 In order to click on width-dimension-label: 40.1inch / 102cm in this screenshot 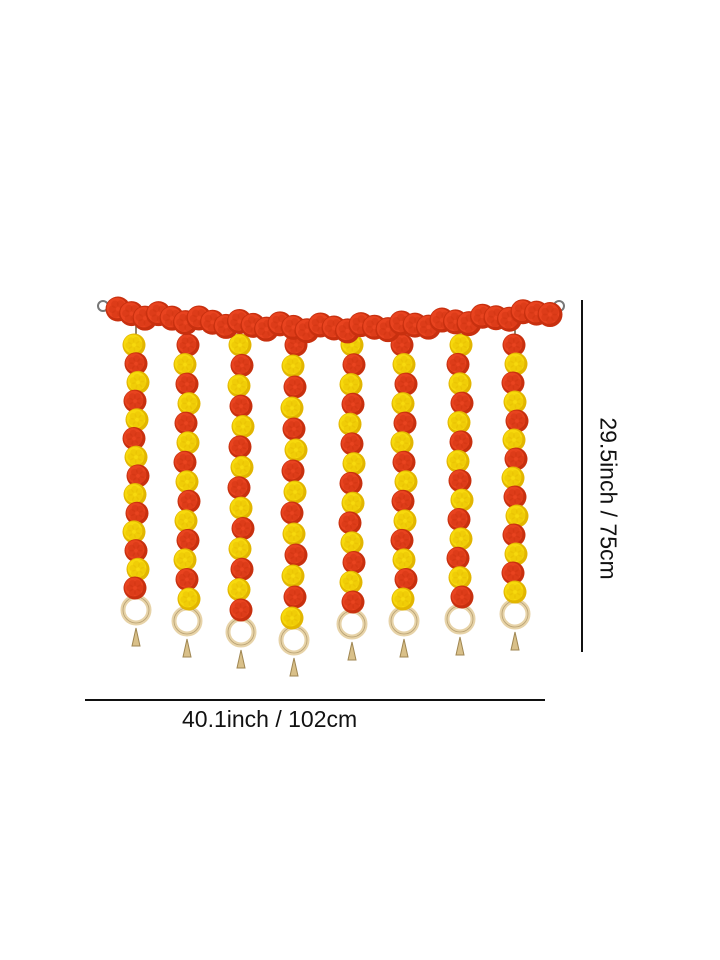, I will do `click(270, 719)`.